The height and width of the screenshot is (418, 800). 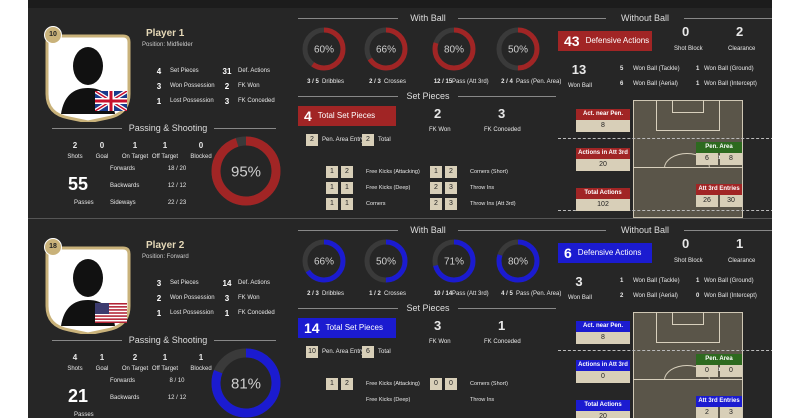 I want to click on passes-label: Passes, so click(x=84, y=203).